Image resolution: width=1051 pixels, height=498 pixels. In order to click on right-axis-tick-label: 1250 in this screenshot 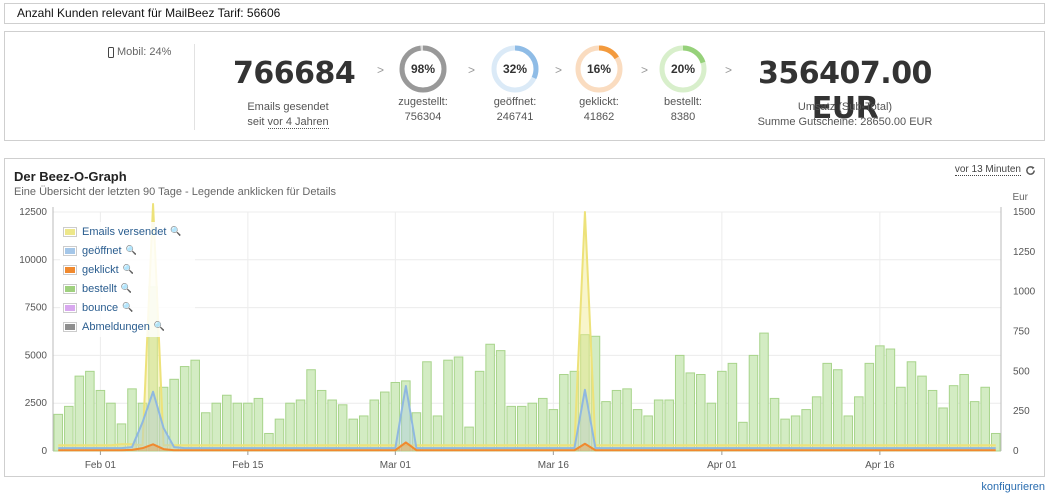, I will do `click(1024, 252)`.